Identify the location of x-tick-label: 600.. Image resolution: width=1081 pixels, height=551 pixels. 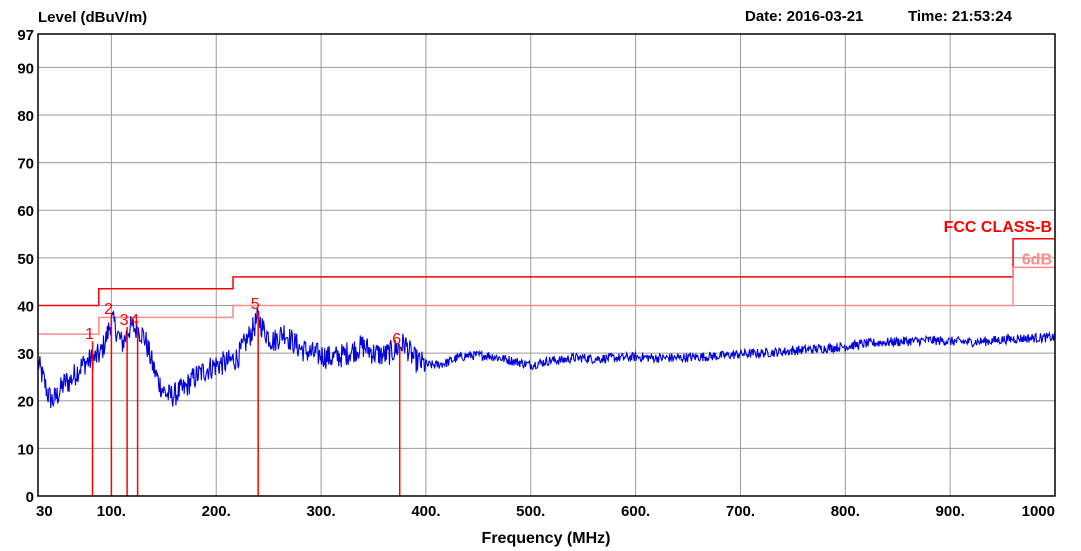
(635, 511).